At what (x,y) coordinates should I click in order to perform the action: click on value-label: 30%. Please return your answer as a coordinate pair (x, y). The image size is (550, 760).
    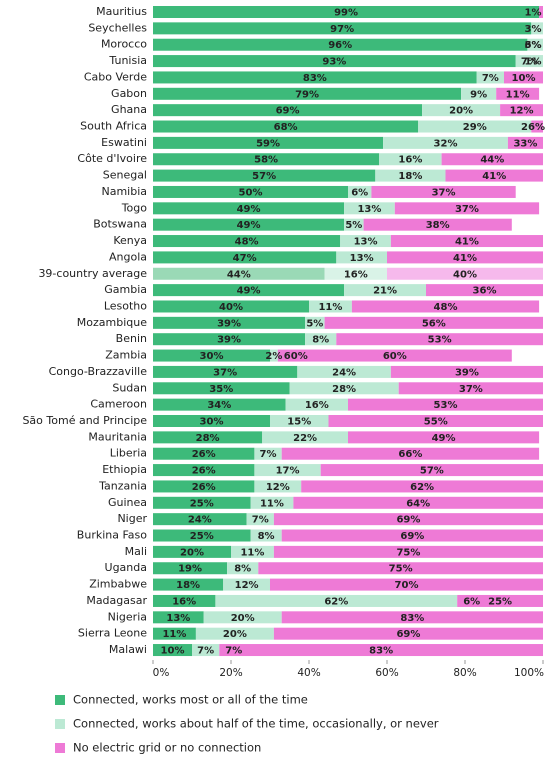
    Looking at the image, I should click on (212, 356).